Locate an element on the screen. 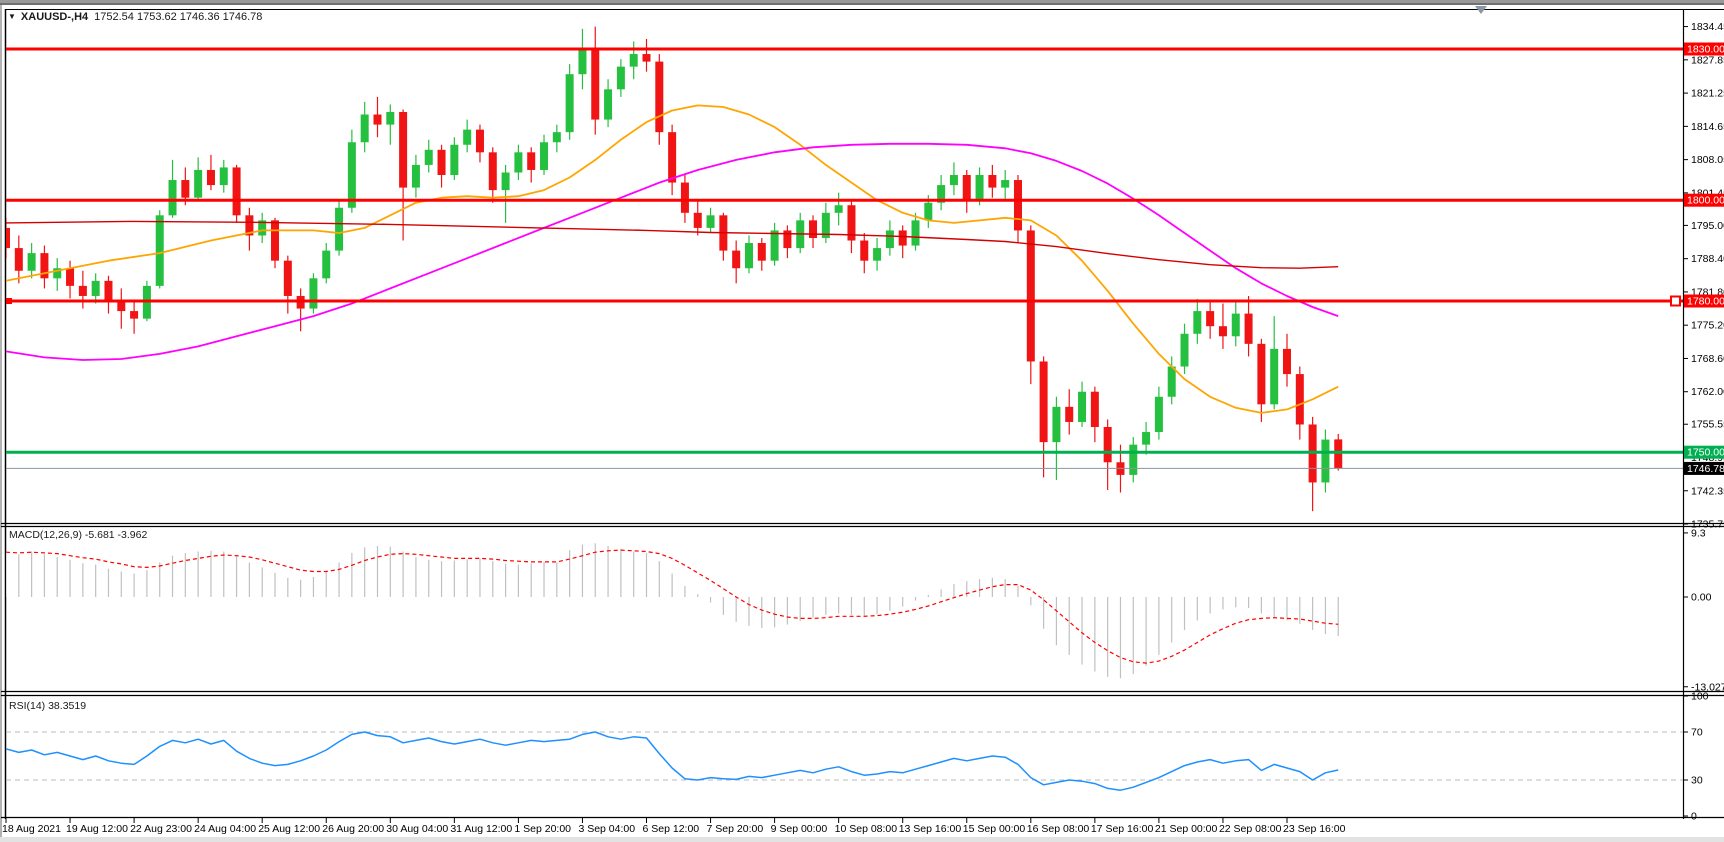 The width and height of the screenshot is (1724, 842). price-badge-1746.78 is located at coordinates (1704, 468).